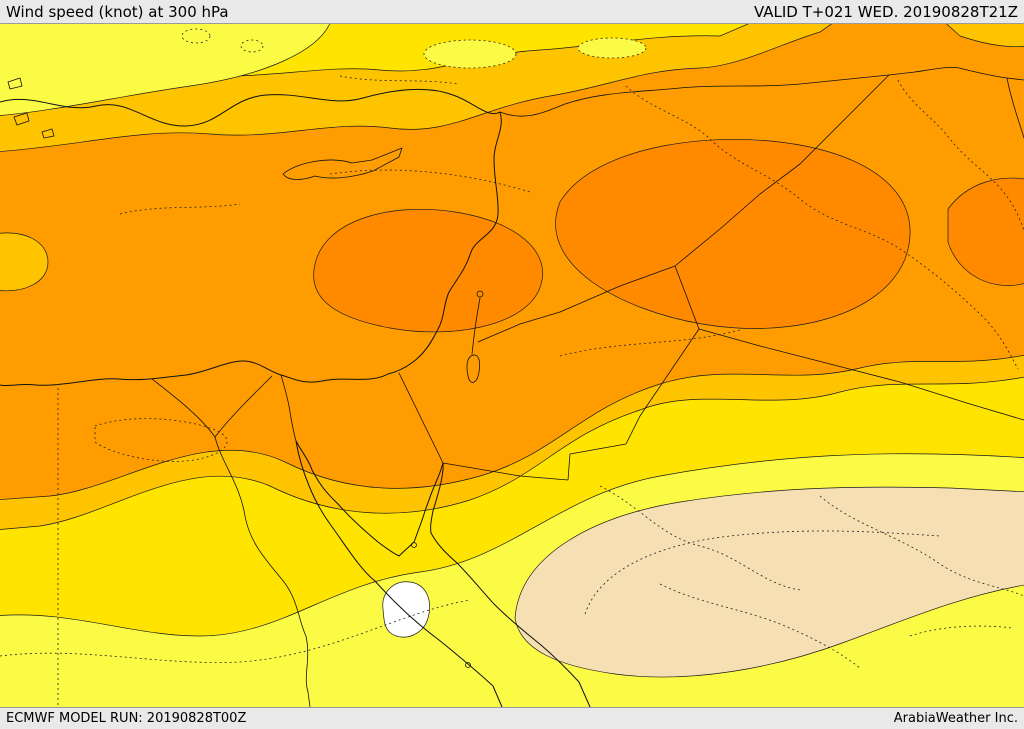 This screenshot has height=729, width=1024. I want to click on red-sea-island, so click(468, 665).